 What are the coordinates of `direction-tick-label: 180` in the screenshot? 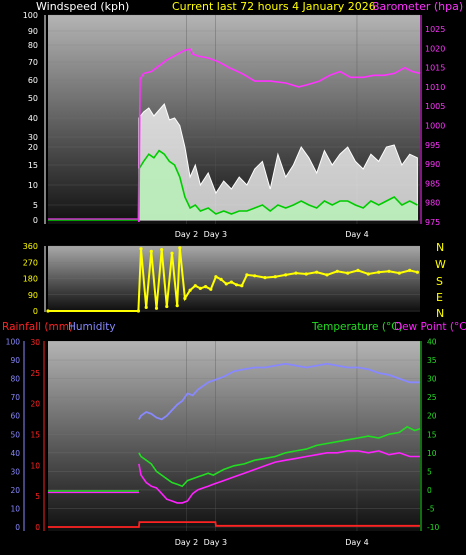 It's located at (30, 279).